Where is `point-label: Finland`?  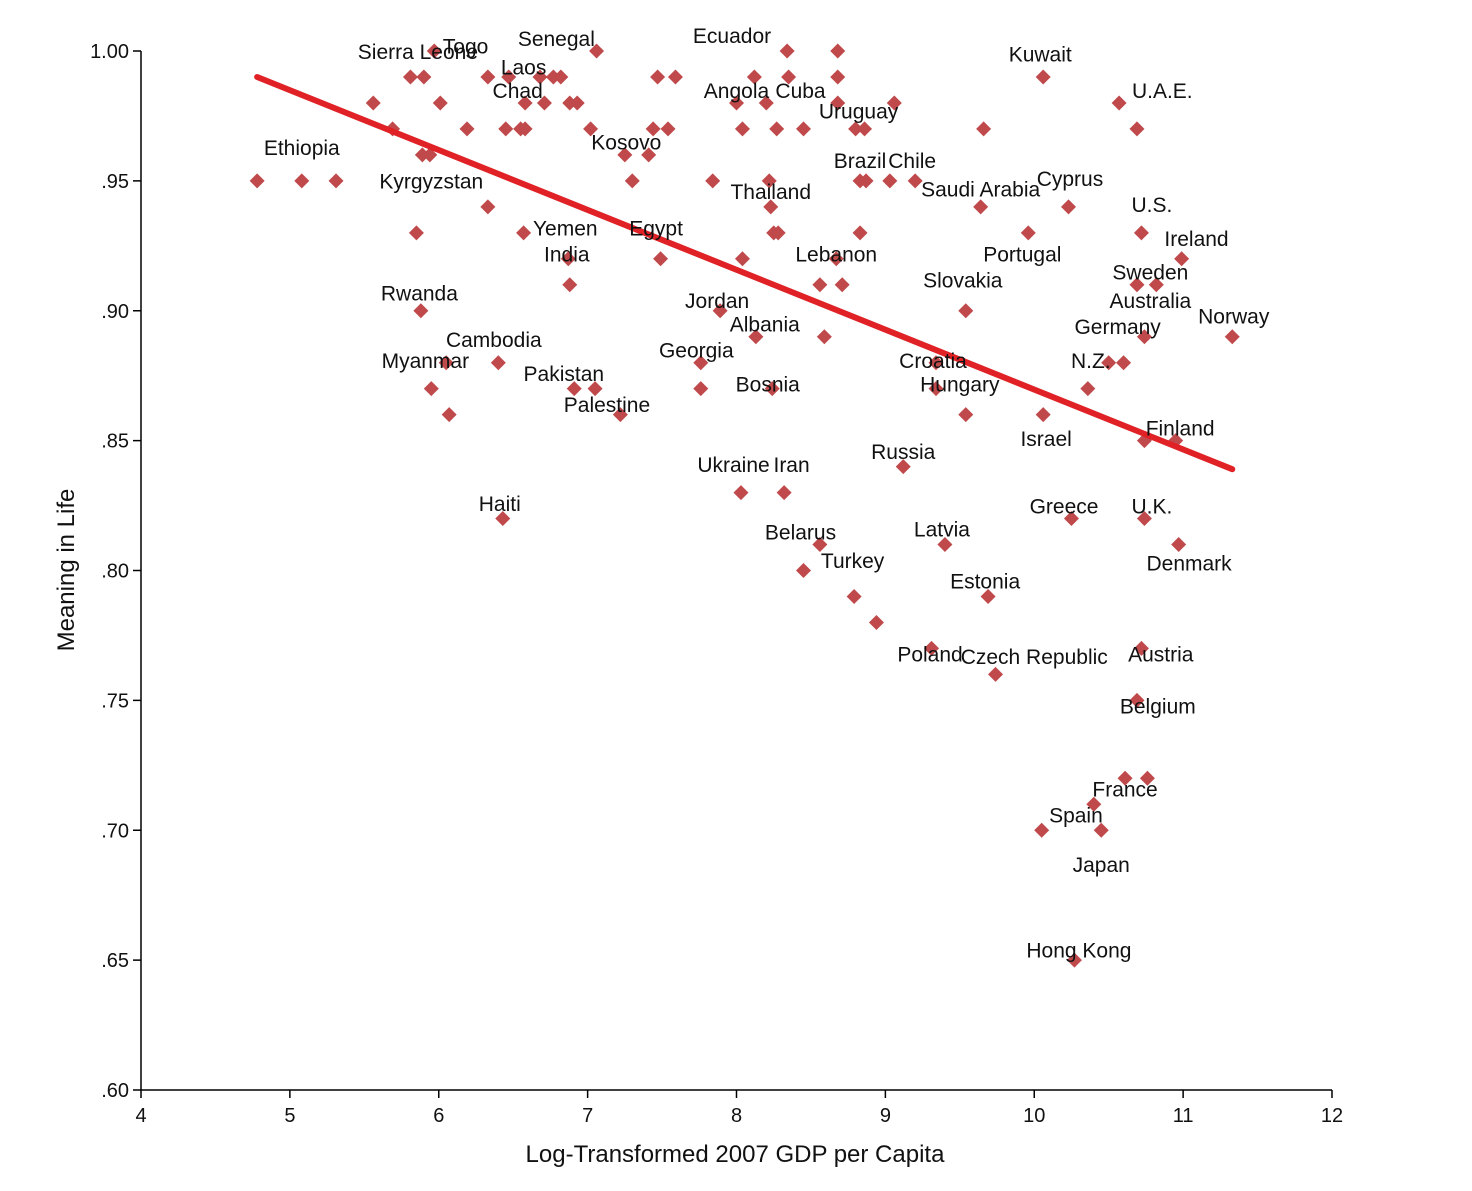
point-label: Finland is located at coordinates (1180, 428).